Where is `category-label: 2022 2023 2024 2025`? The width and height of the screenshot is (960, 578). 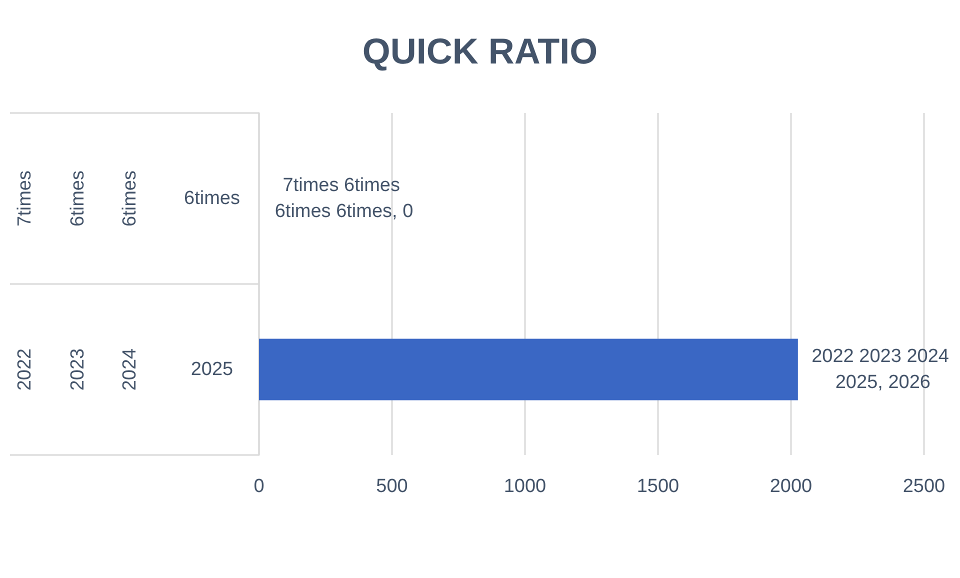 category-label: 2022 2023 2024 2025 is located at coordinates (124, 369).